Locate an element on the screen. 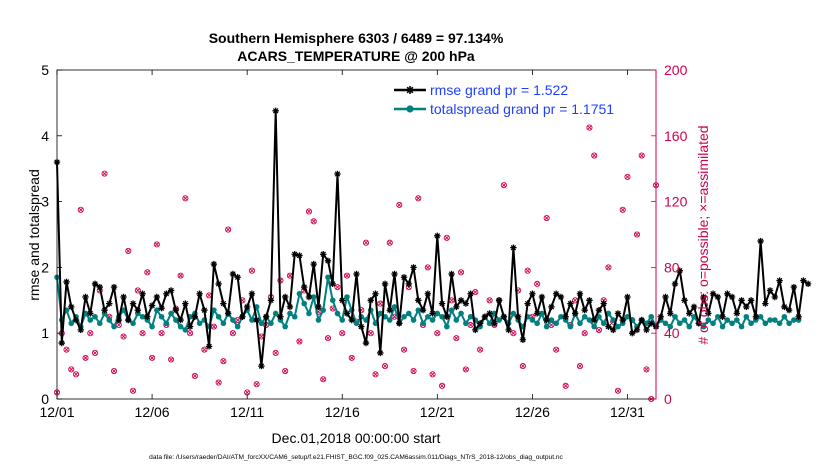 The width and height of the screenshot is (830, 475). y-tick-label-right-2: 80 is located at coordinates (672, 267).